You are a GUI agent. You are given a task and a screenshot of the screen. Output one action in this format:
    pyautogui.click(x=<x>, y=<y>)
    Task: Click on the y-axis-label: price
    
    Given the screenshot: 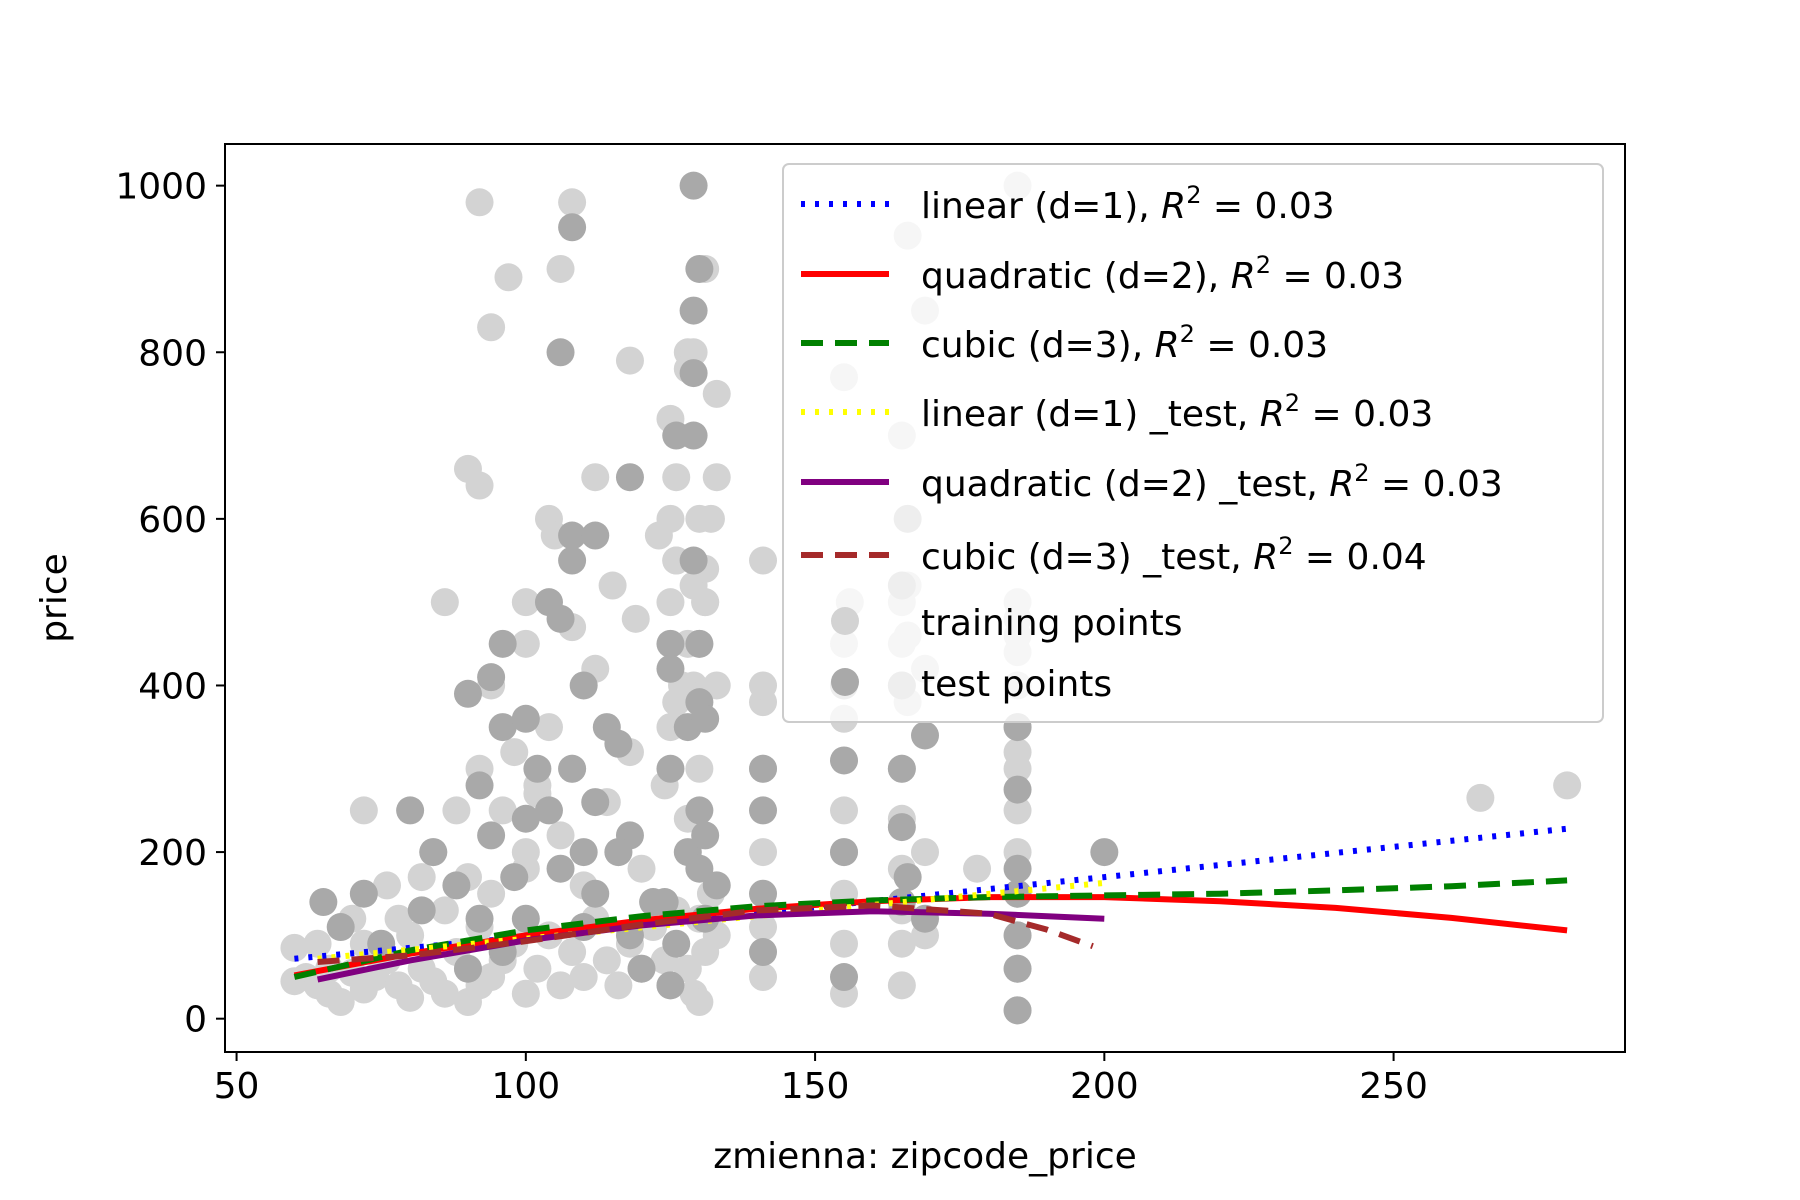 What is the action you would take?
    pyautogui.click(x=54, y=598)
    